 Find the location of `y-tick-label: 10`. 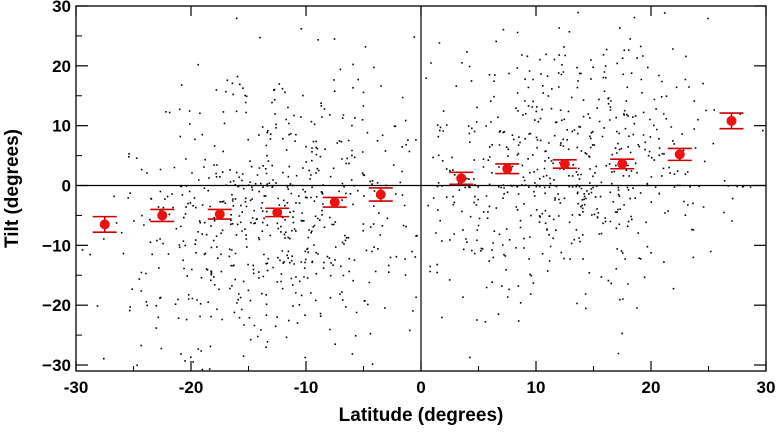

y-tick-label: 10 is located at coordinates (61, 126).